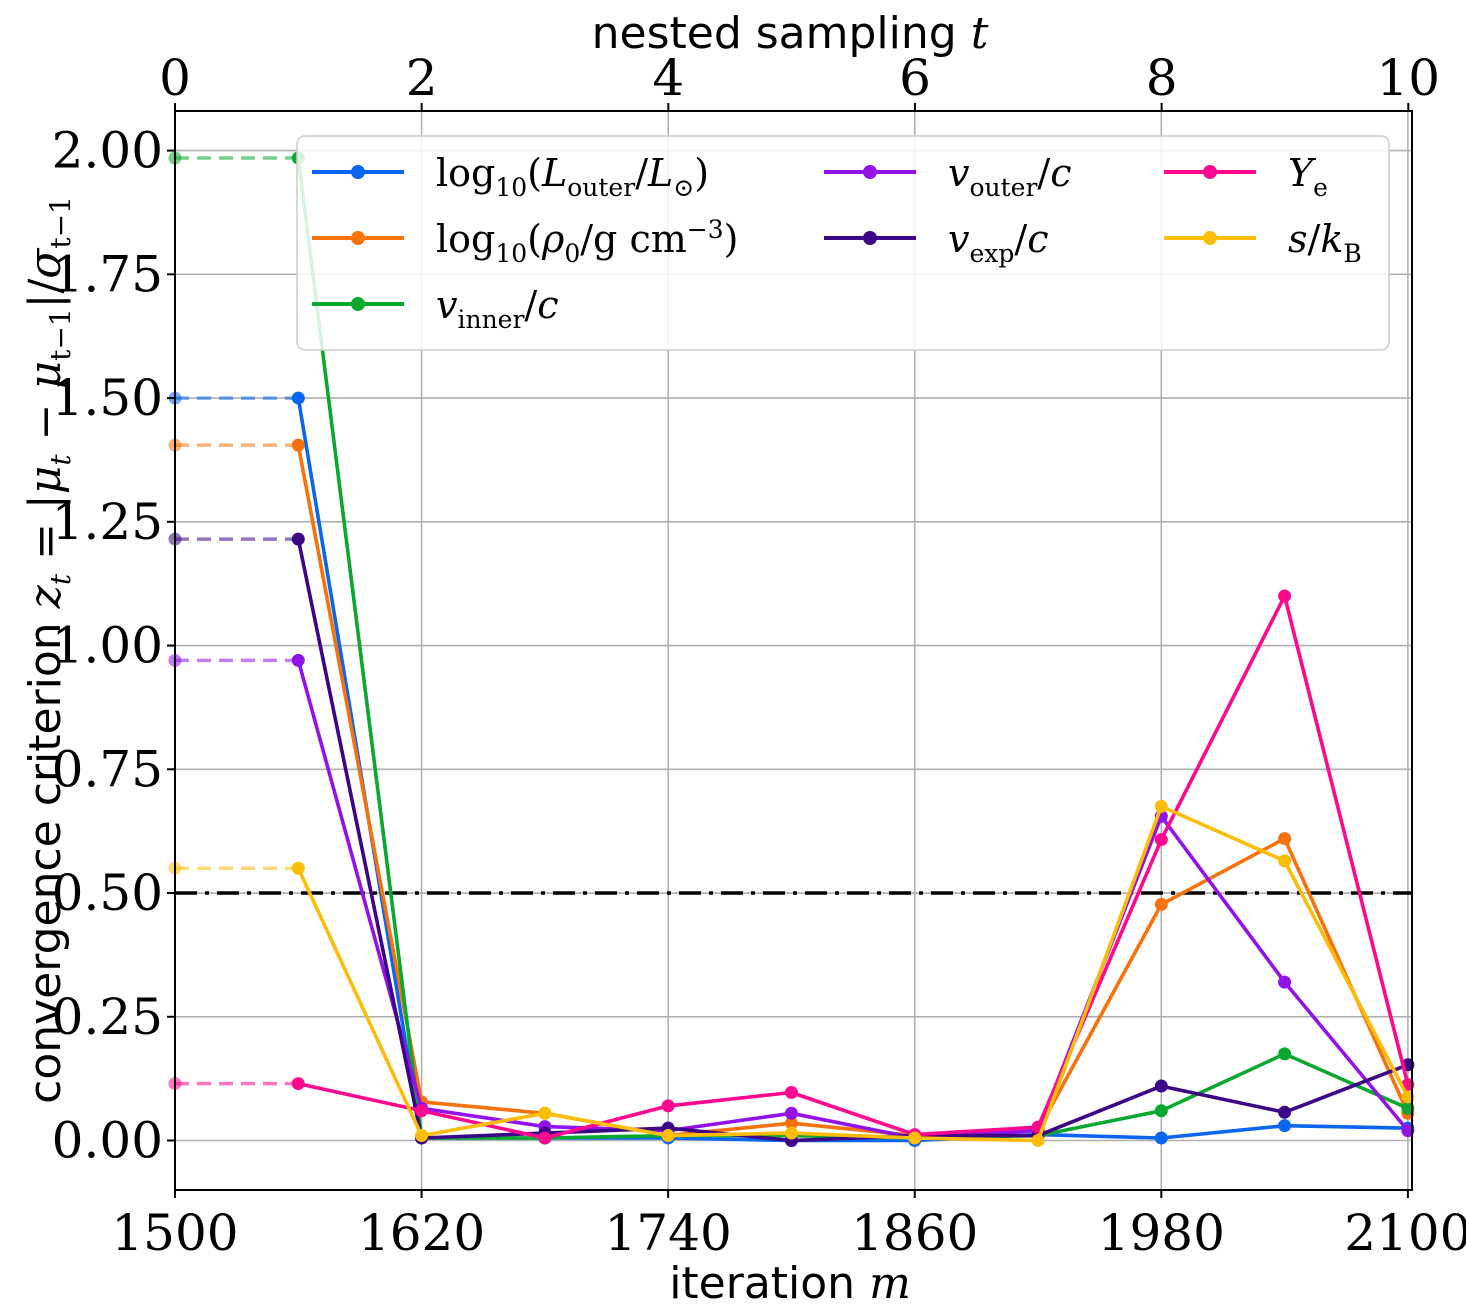 The image size is (1466, 1315). Describe the element at coordinates (668, 1233) in the screenshot. I see `x-tick-label: 1740` at that location.